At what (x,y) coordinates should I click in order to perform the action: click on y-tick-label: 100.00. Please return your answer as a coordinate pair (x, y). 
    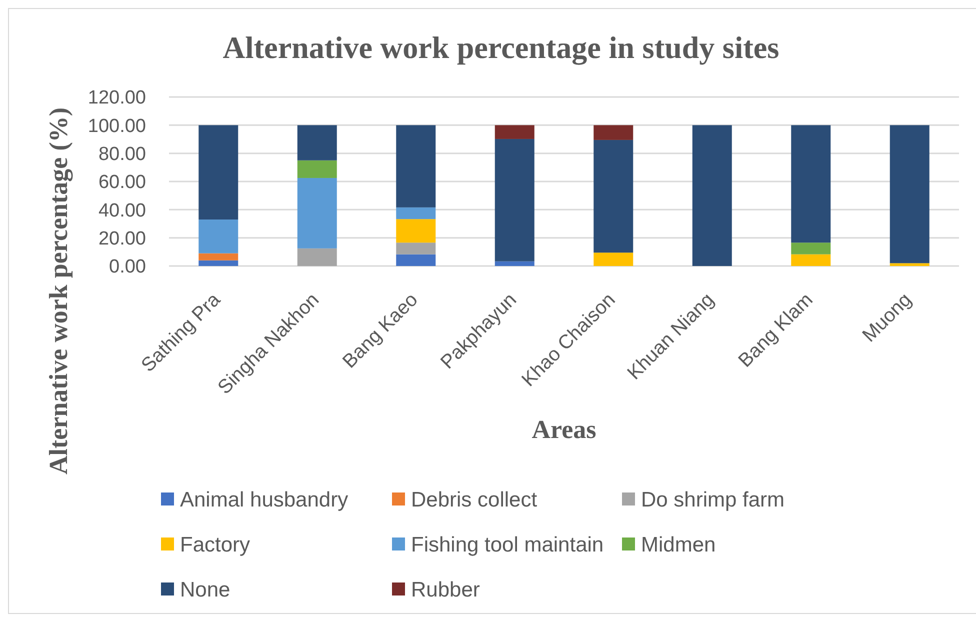
    Looking at the image, I should click on (117, 126).